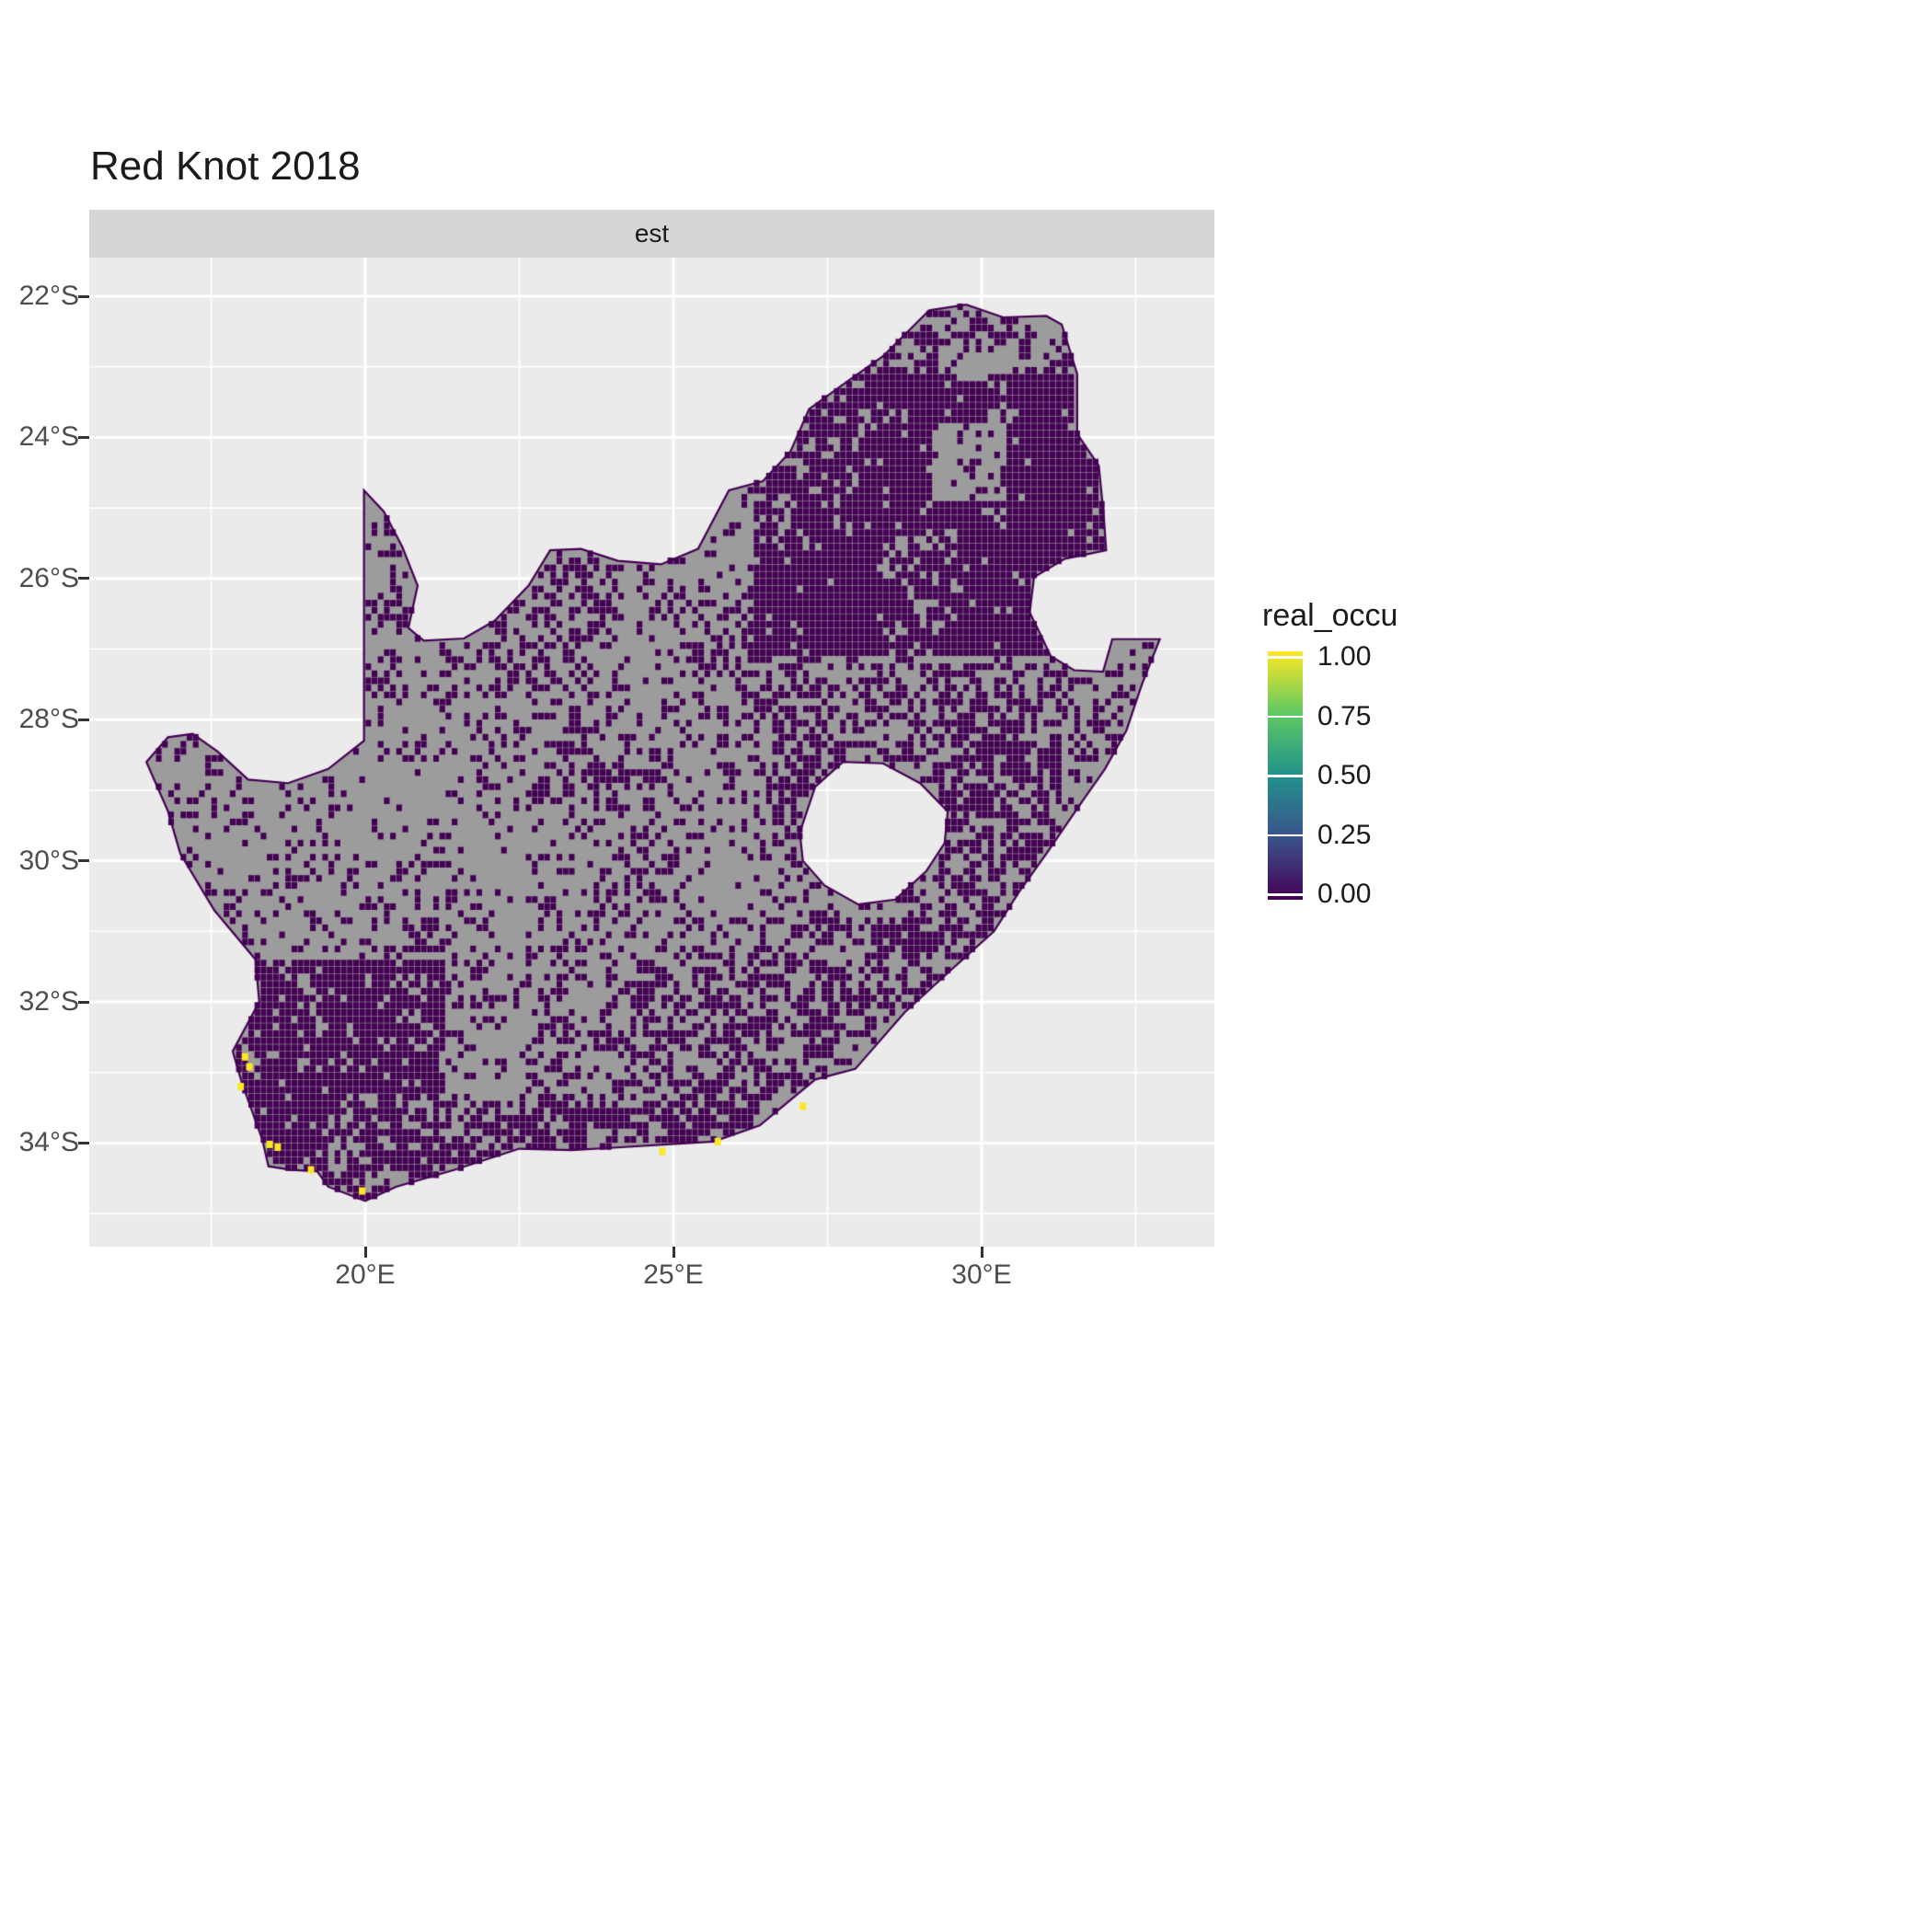 This screenshot has height=1932, width=1932. Describe the element at coordinates (1330, 615) in the screenshot. I see `legend-title: real_occu` at that location.